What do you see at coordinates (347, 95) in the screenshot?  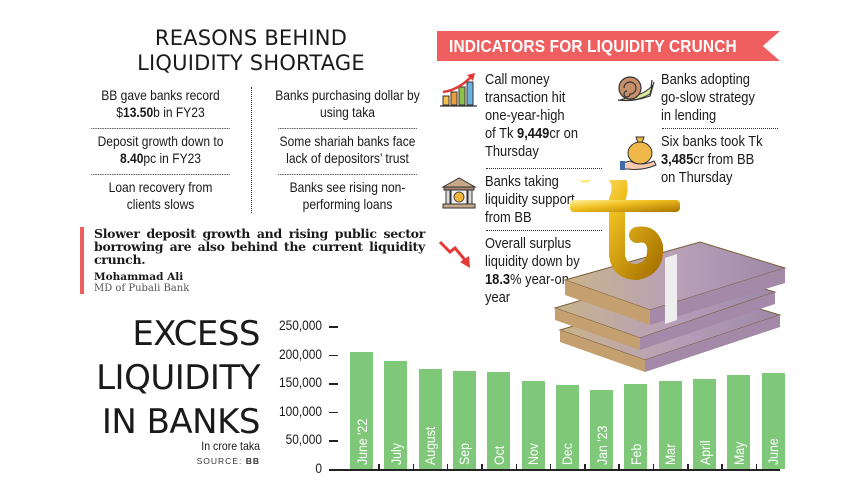 I see `reason-text: Banks purchasing dollar by` at bounding box center [347, 95].